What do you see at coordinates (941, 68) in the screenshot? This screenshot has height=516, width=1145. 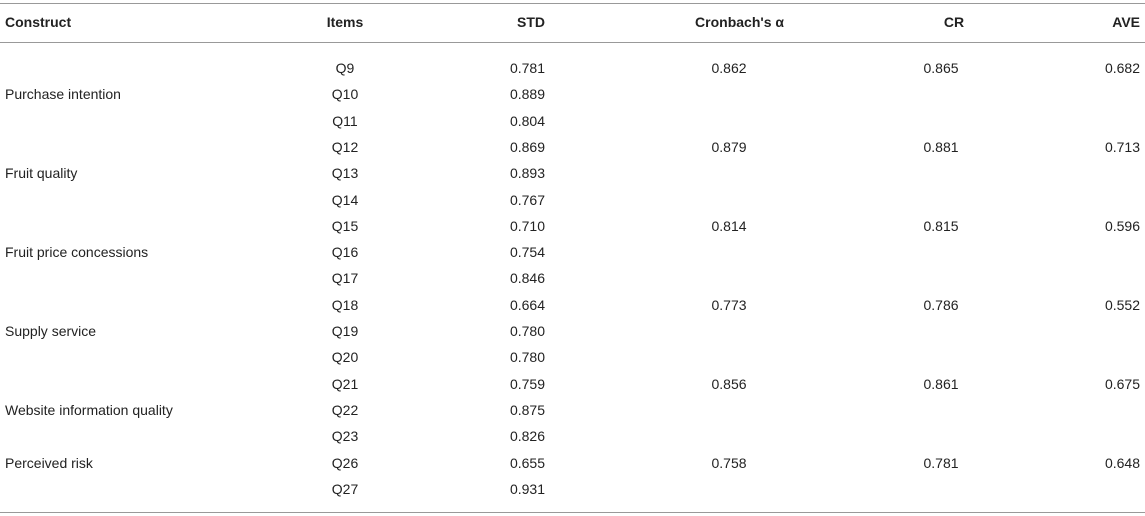 I see `cr-value: 0.865` at bounding box center [941, 68].